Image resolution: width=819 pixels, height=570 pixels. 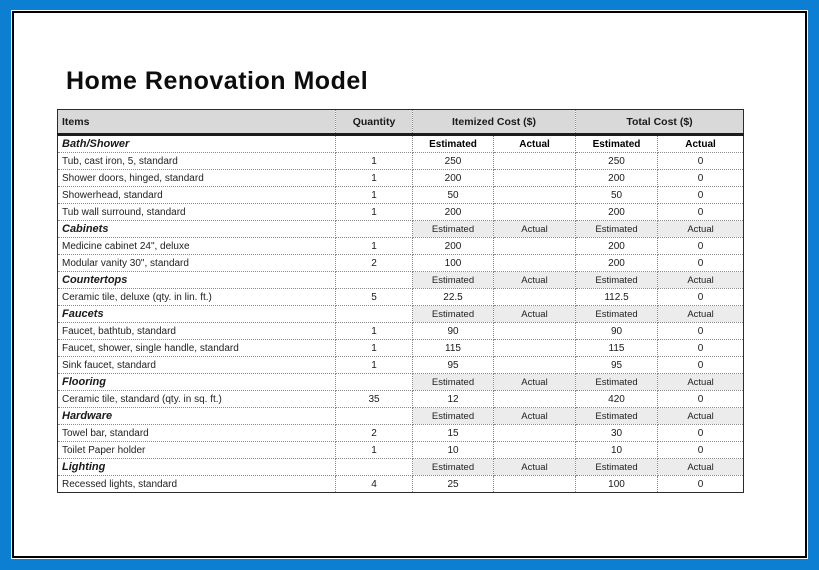 I want to click on section-row: Lighting Estimated Actual Estimated Actual, so click(x=401, y=467).